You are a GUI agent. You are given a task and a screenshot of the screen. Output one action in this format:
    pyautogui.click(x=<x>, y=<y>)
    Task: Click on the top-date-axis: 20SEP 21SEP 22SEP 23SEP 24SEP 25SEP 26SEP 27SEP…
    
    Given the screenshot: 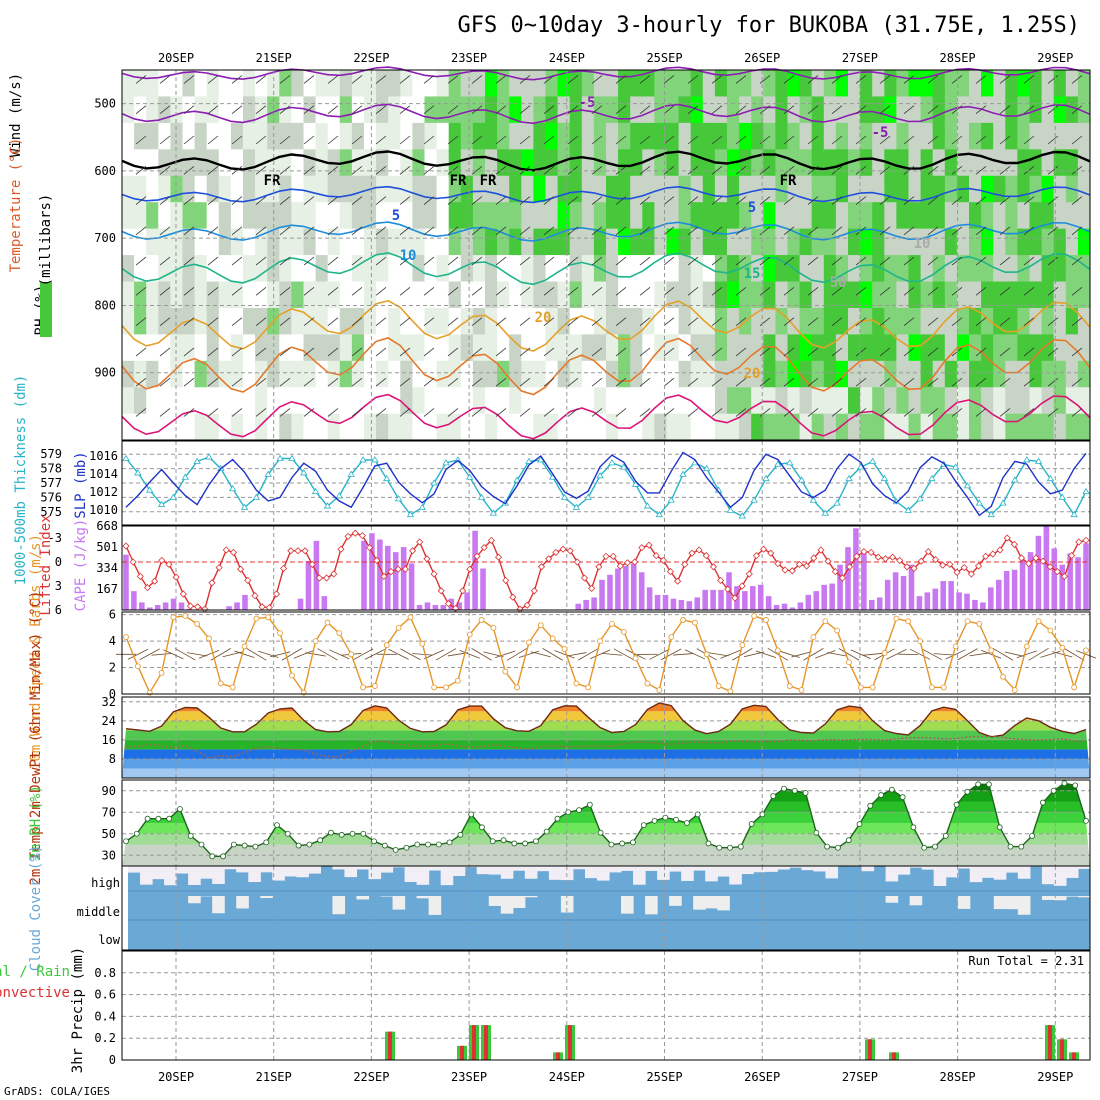 What is the action you would take?
    pyautogui.click(x=615, y=58)
    